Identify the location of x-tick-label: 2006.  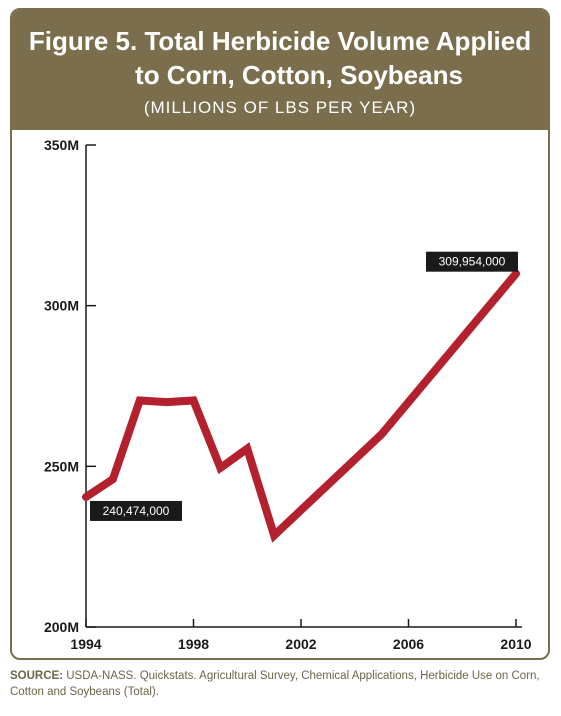
(408, 644).